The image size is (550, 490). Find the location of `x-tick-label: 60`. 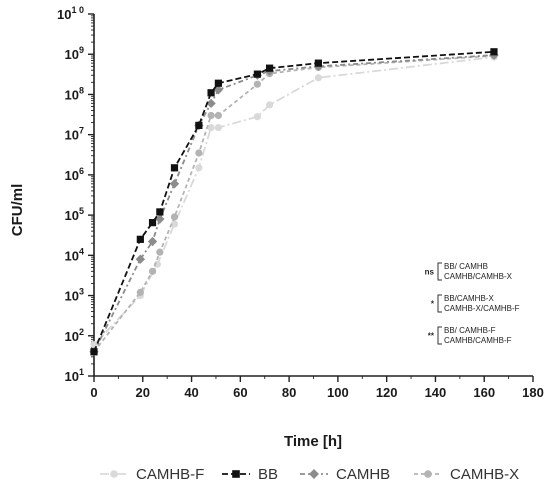

x-tick-label: 60 is located at coordinates (240, 392).